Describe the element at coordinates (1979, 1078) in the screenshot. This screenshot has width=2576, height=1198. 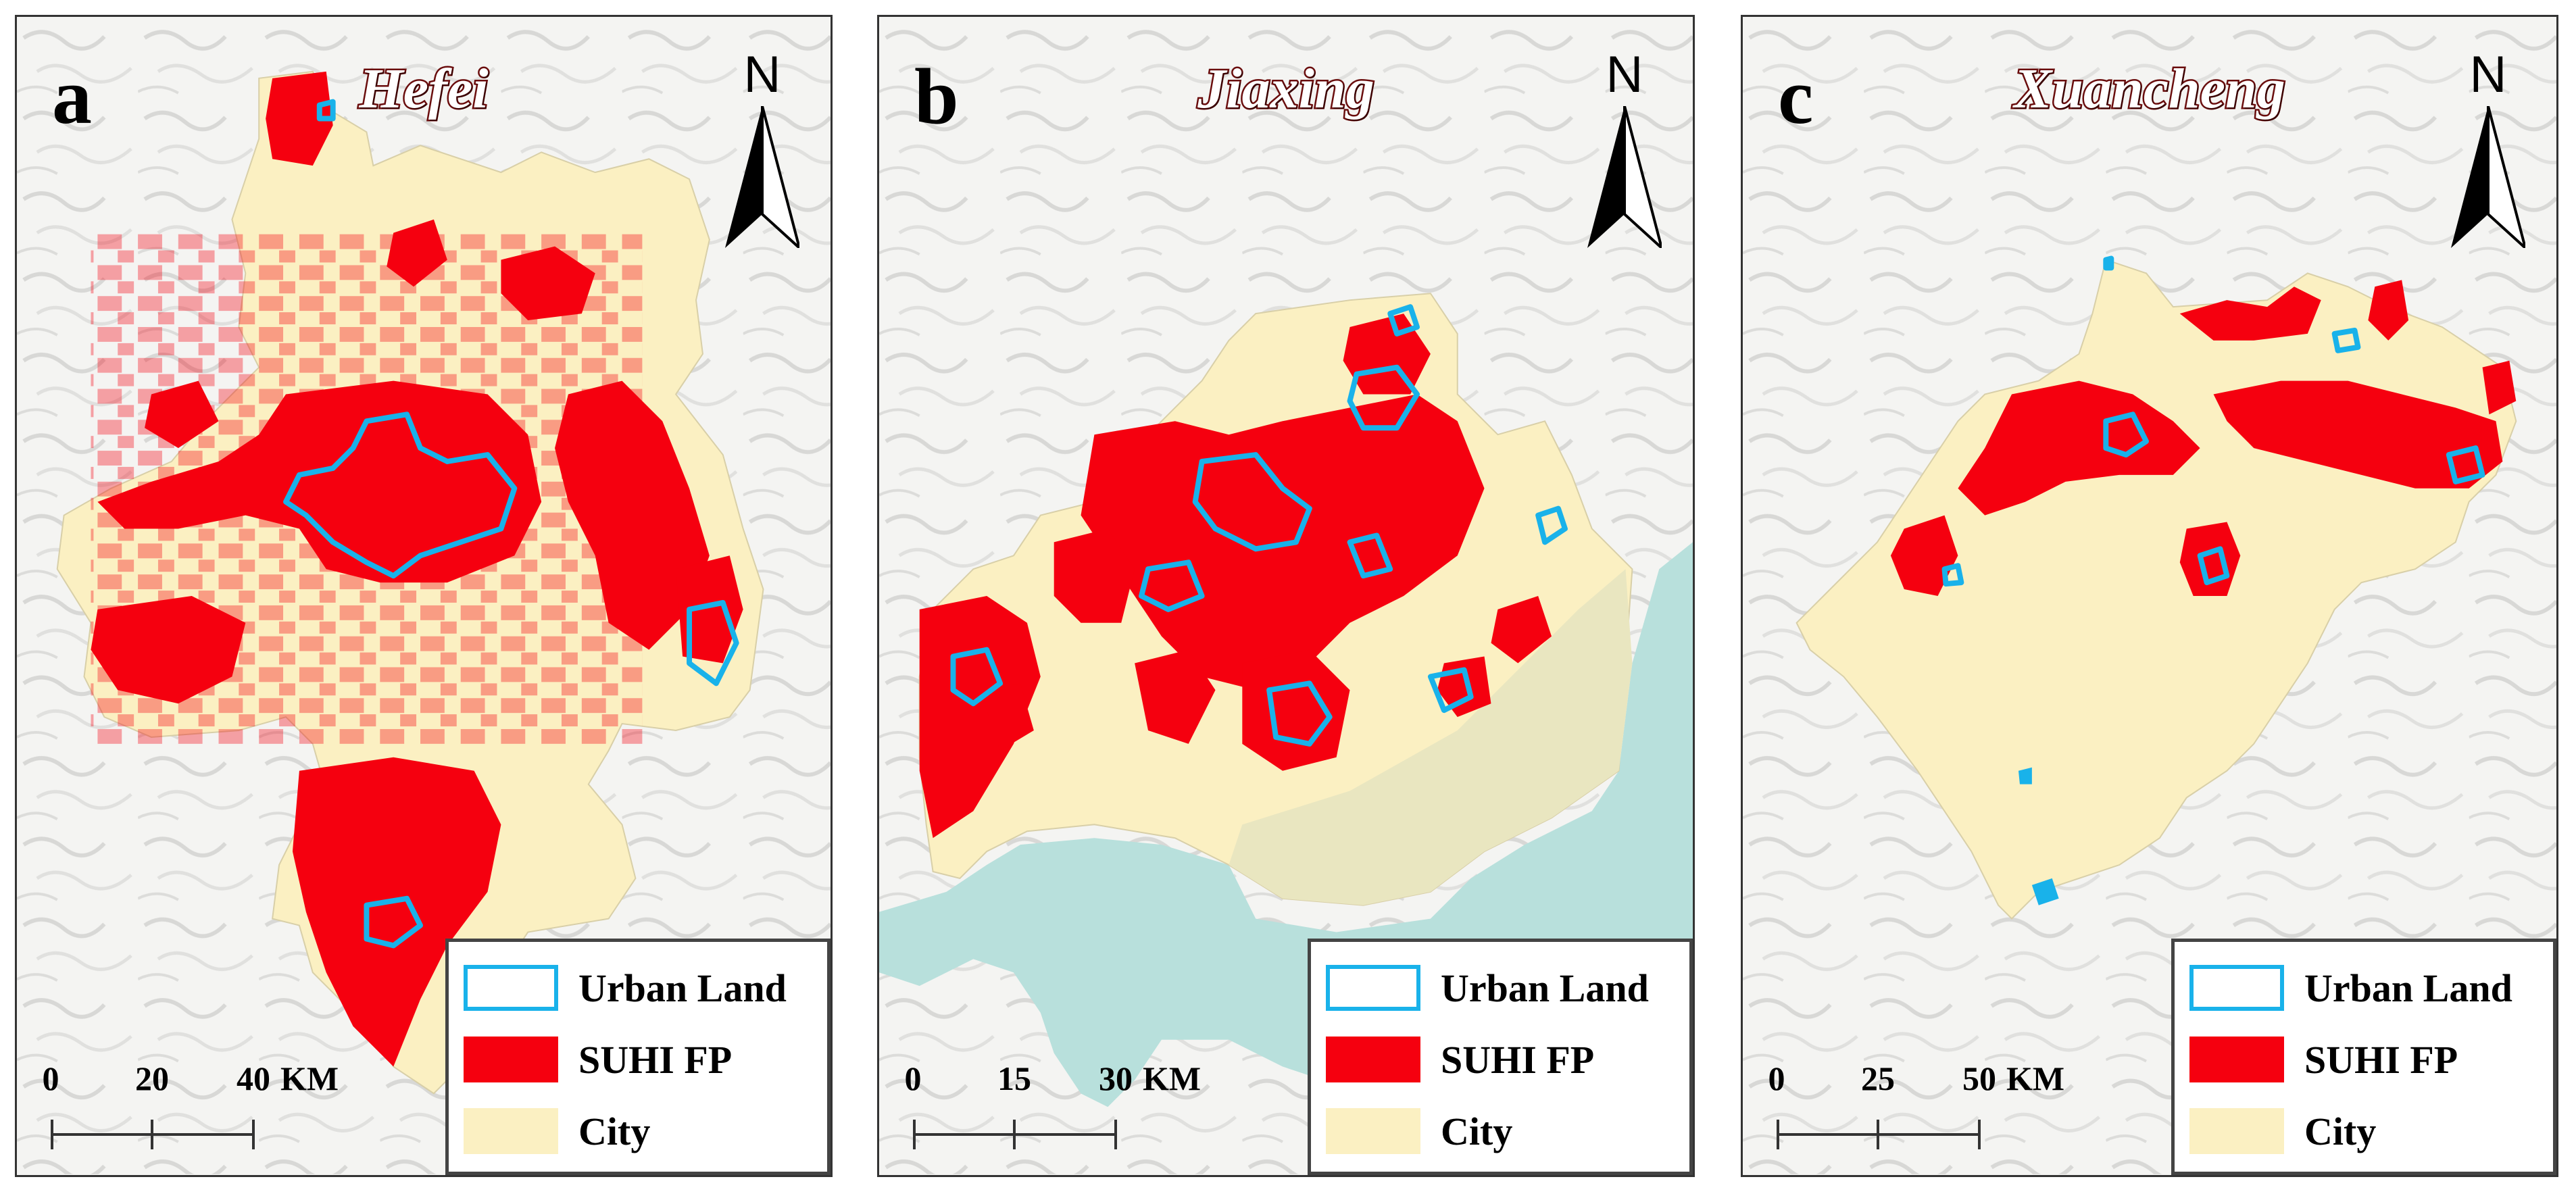
I see `scale-tick-label: 50` at that location.